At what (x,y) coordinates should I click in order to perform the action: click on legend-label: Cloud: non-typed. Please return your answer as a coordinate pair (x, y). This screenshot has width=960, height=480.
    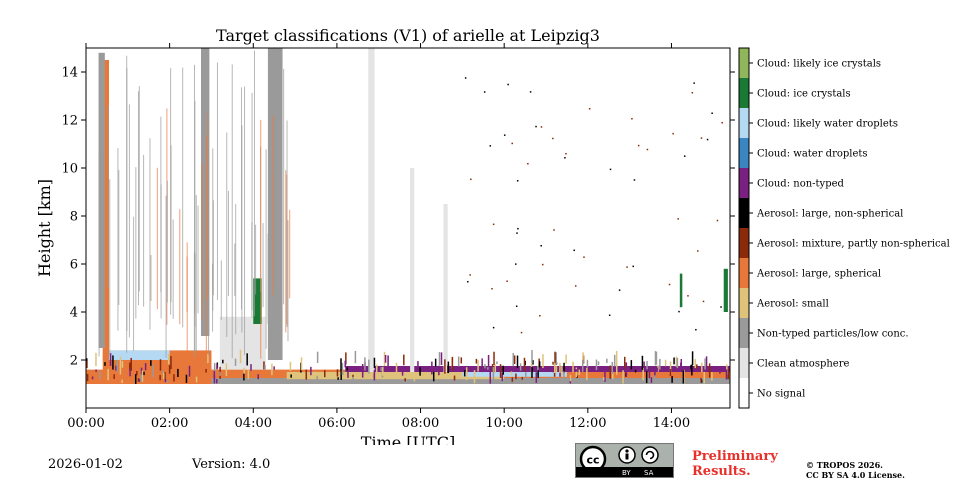
    Looking at the image, I should click on (801, 184).